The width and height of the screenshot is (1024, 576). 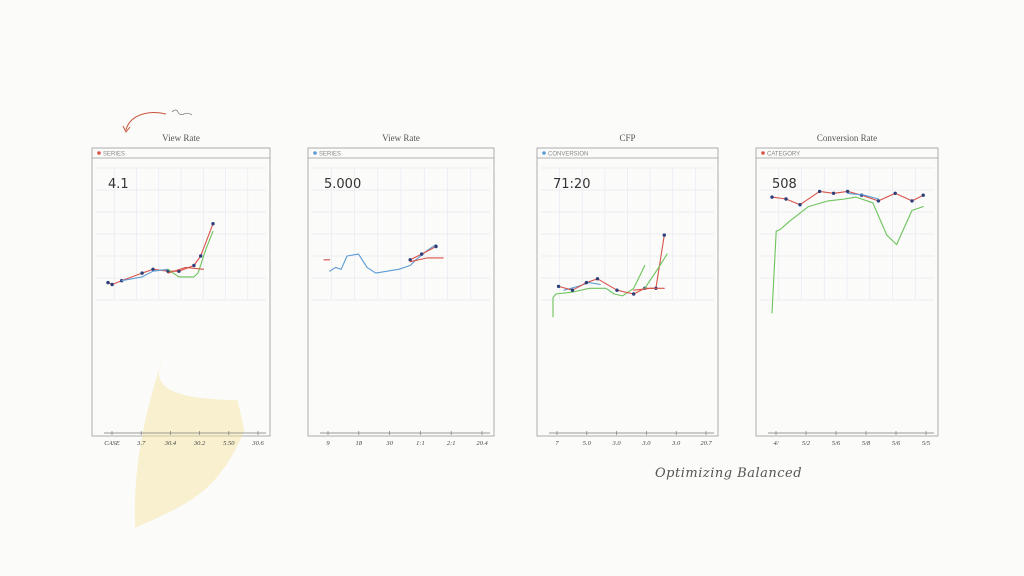 What do you see at coordinates (157, 121) in the screenshot?
I see `annotation-arrow-icon` at bounding box center [157, 121].